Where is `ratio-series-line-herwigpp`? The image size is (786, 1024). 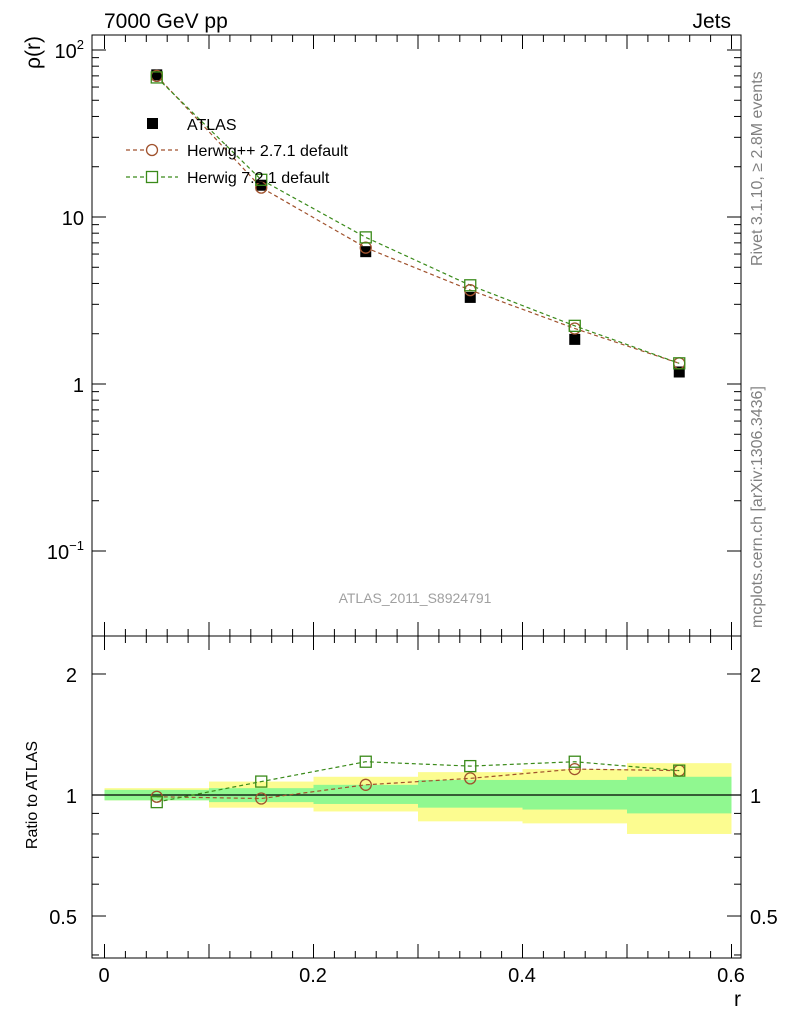 ratio-series-line-herwigpp is located at coordinates (418, 784).